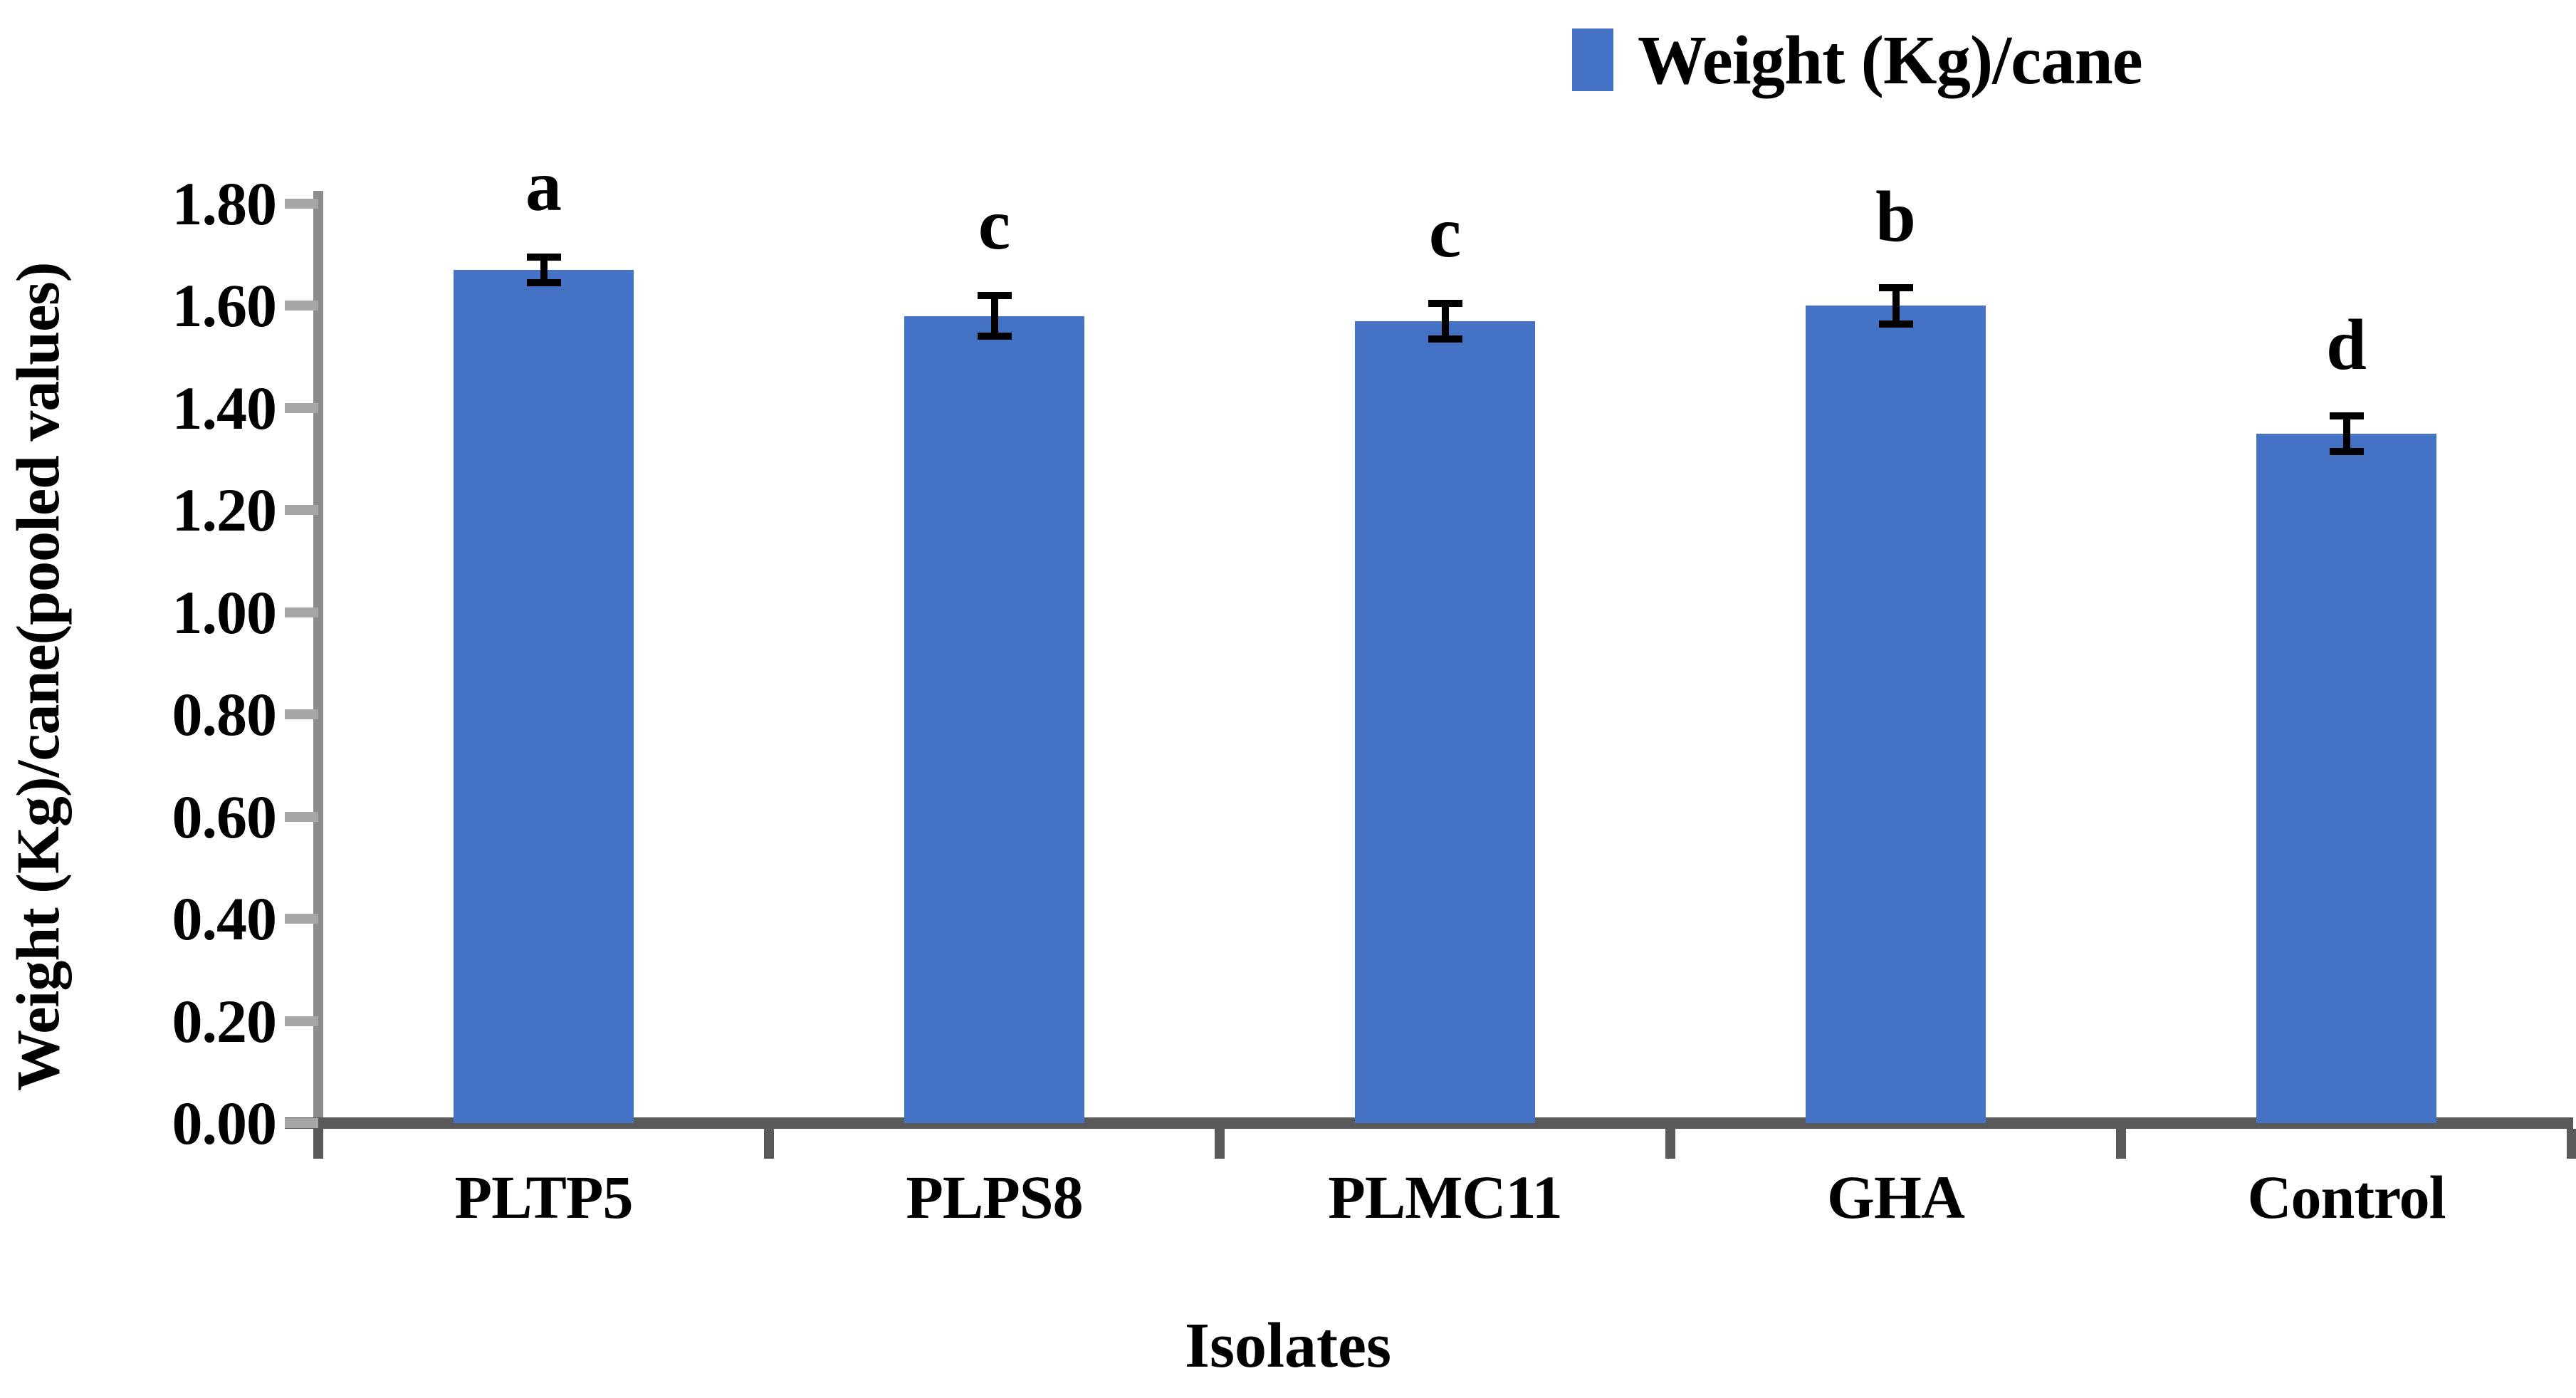  Describe the element at coordinates (994, 225) in the screenshot. I see `significance-letter-plps8: c` at that location.